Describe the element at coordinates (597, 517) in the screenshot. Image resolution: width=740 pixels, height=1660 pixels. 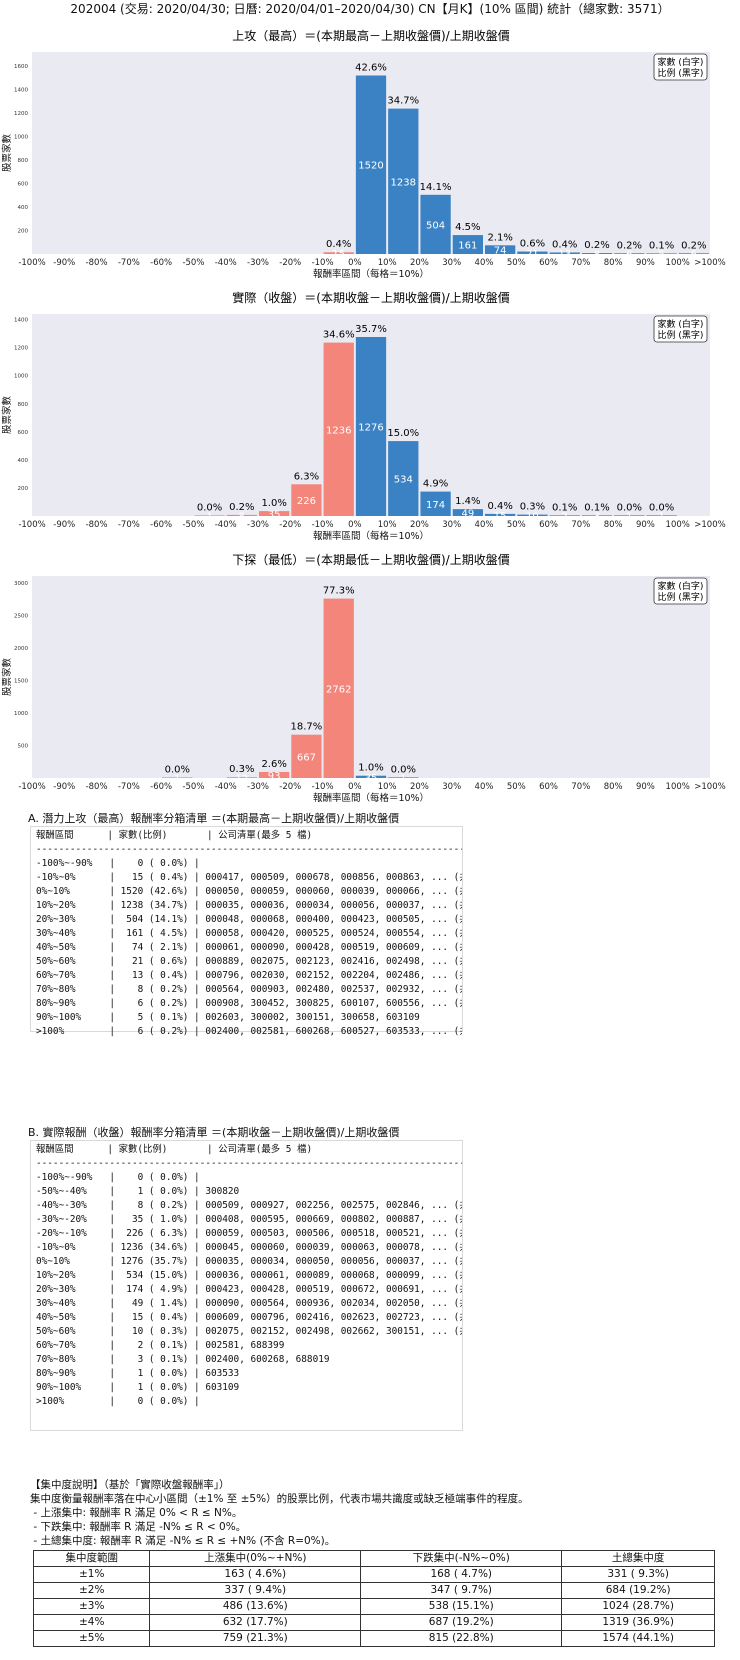
I see `bar-count-label: 3` at that location.